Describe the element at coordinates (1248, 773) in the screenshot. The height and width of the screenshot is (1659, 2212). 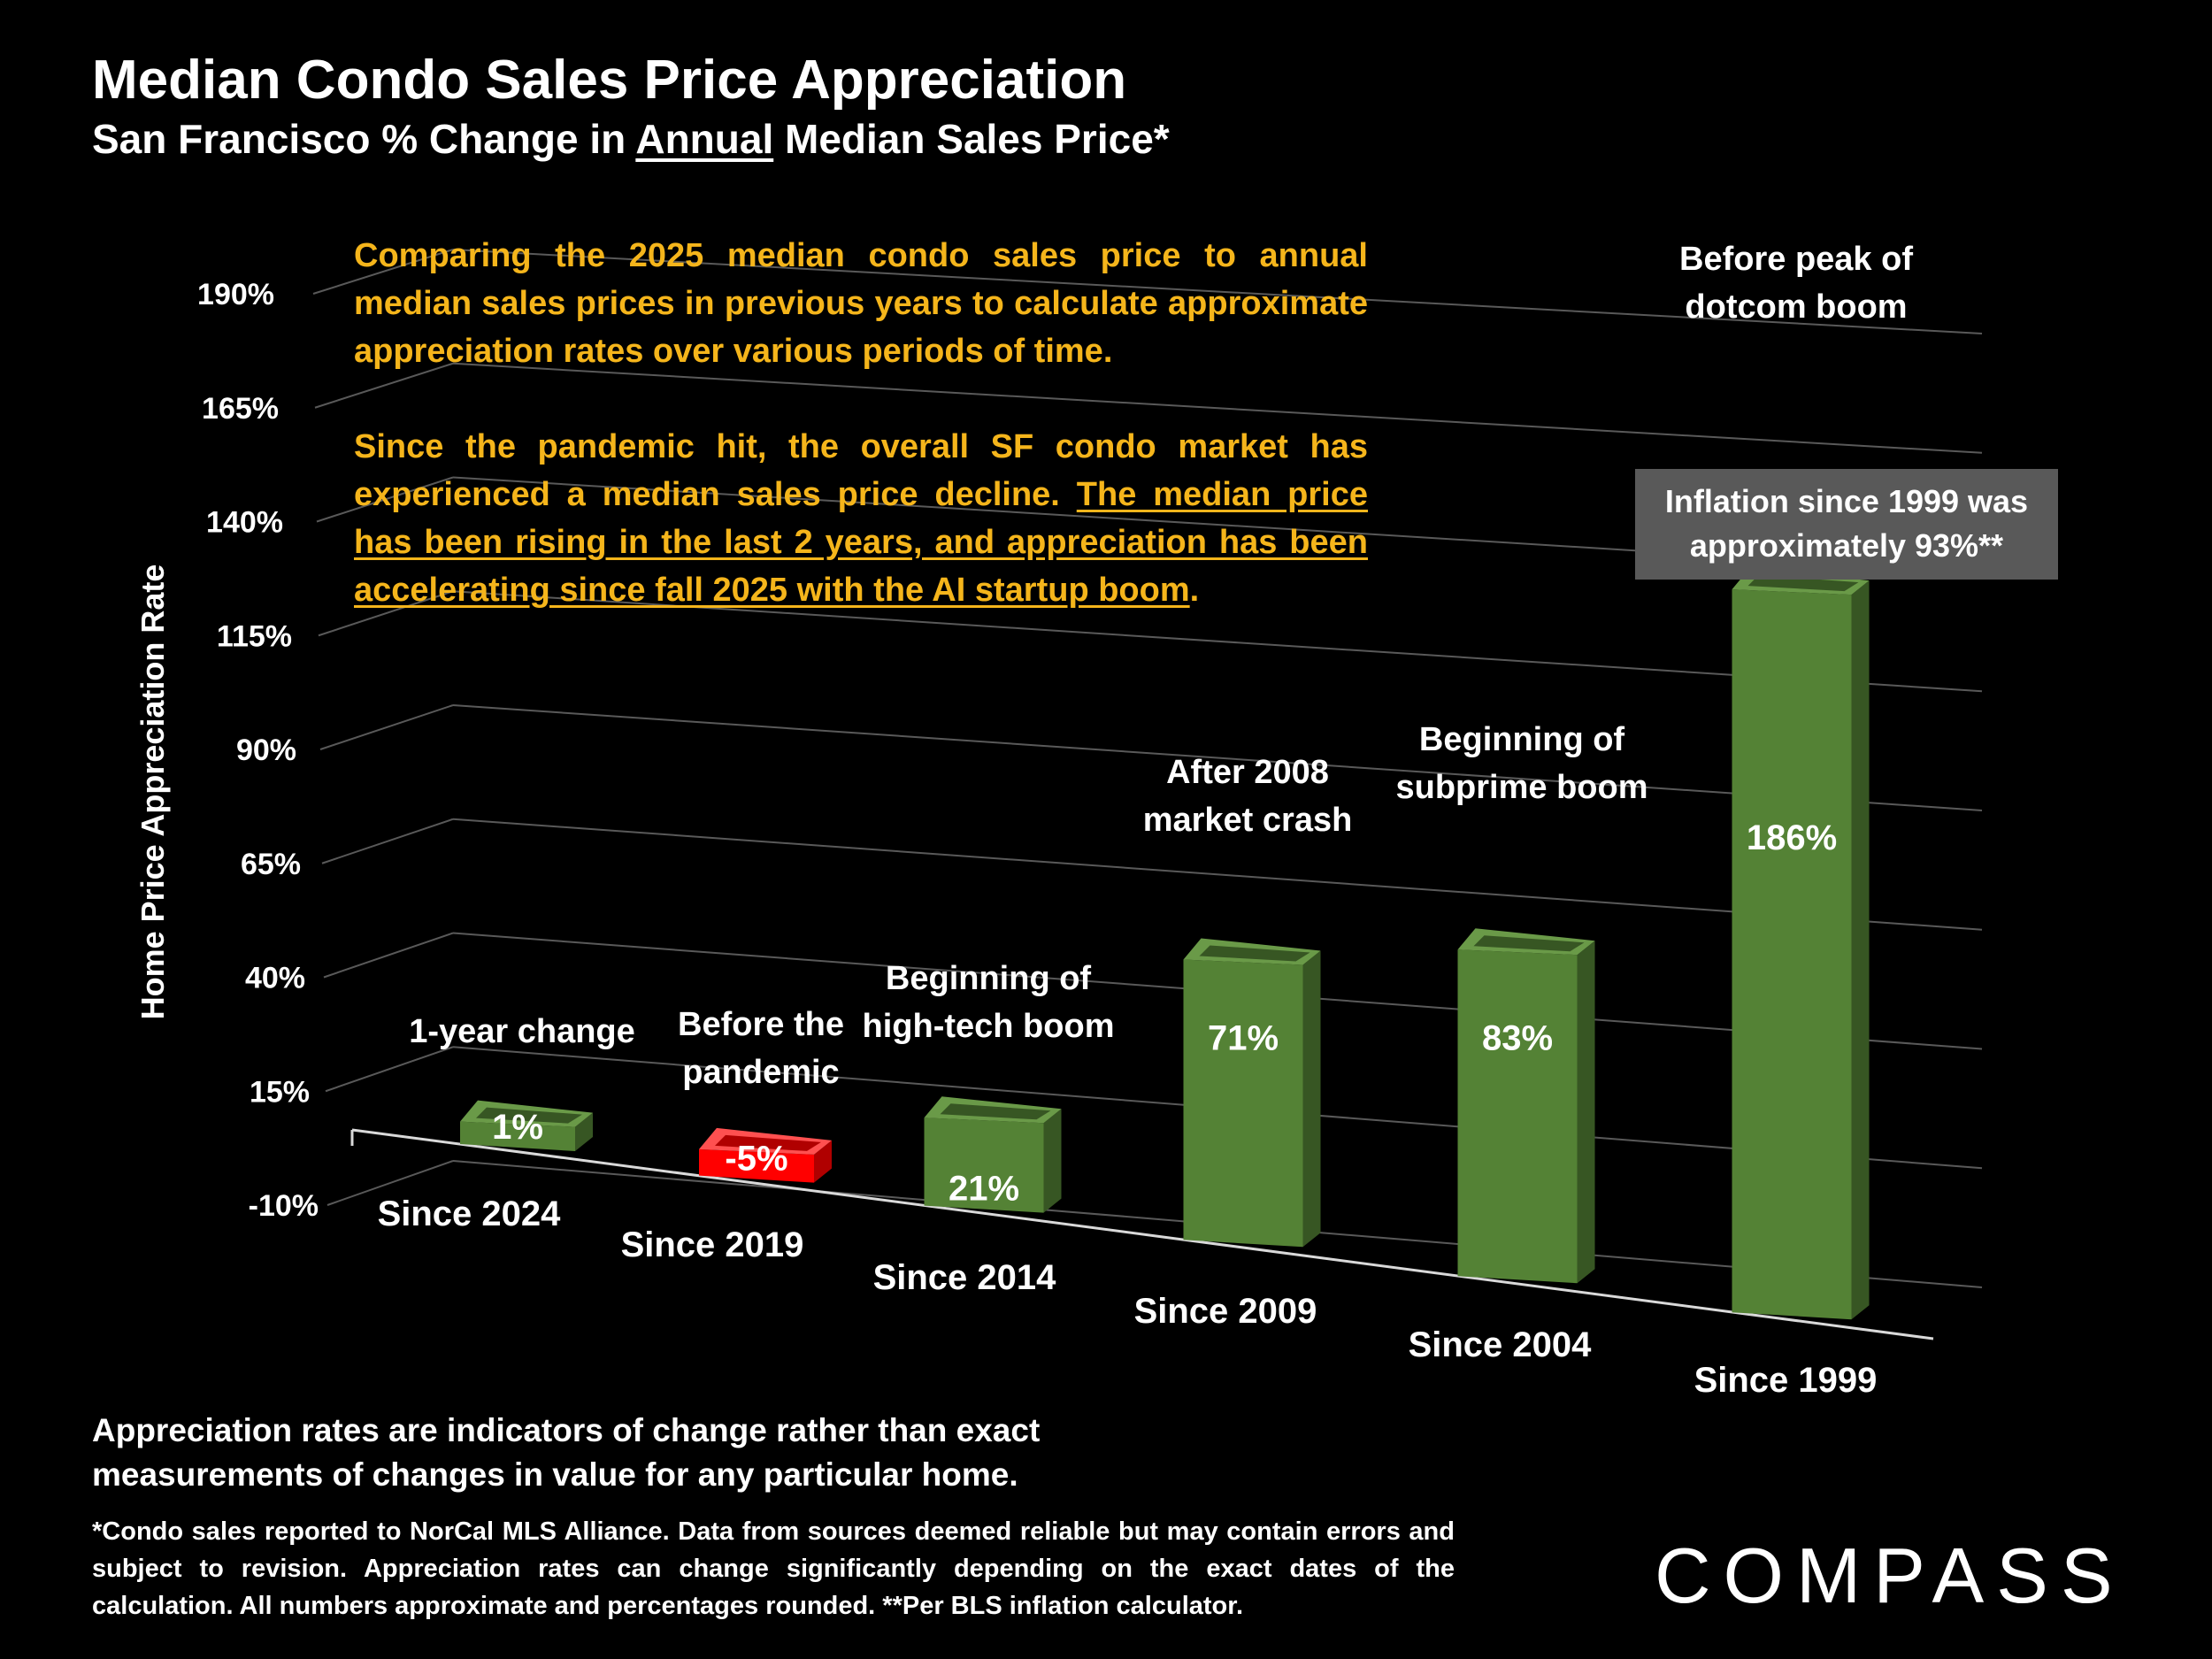
I see `bar-annotation: After 2008` at that location.